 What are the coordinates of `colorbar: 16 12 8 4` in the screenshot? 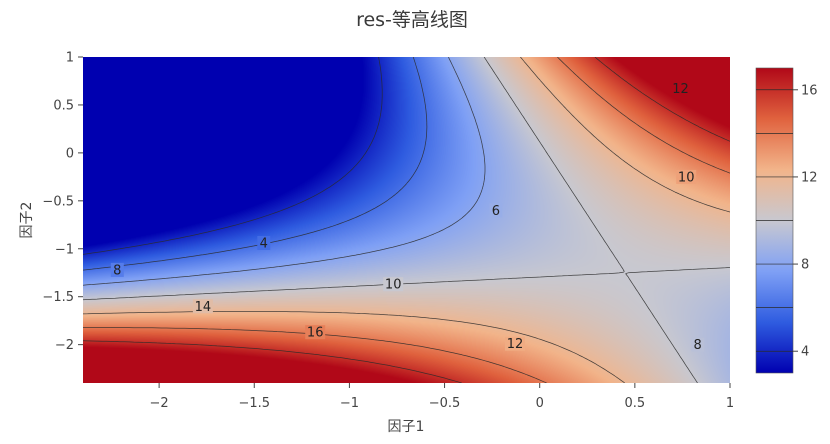 It's located at (786, 220).